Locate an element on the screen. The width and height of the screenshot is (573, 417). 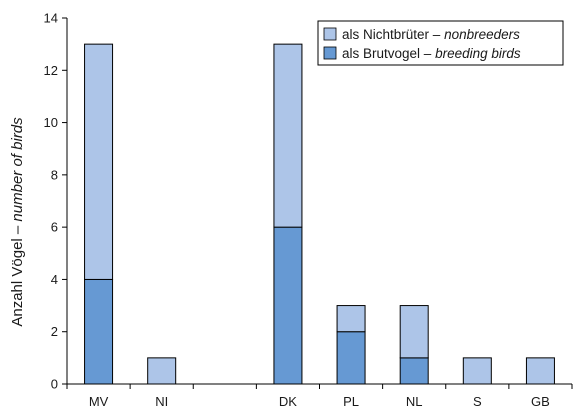
legend-label-nonbreeders: als Nichtbrüter – nonbreeders is located at coordinates (431, 34).